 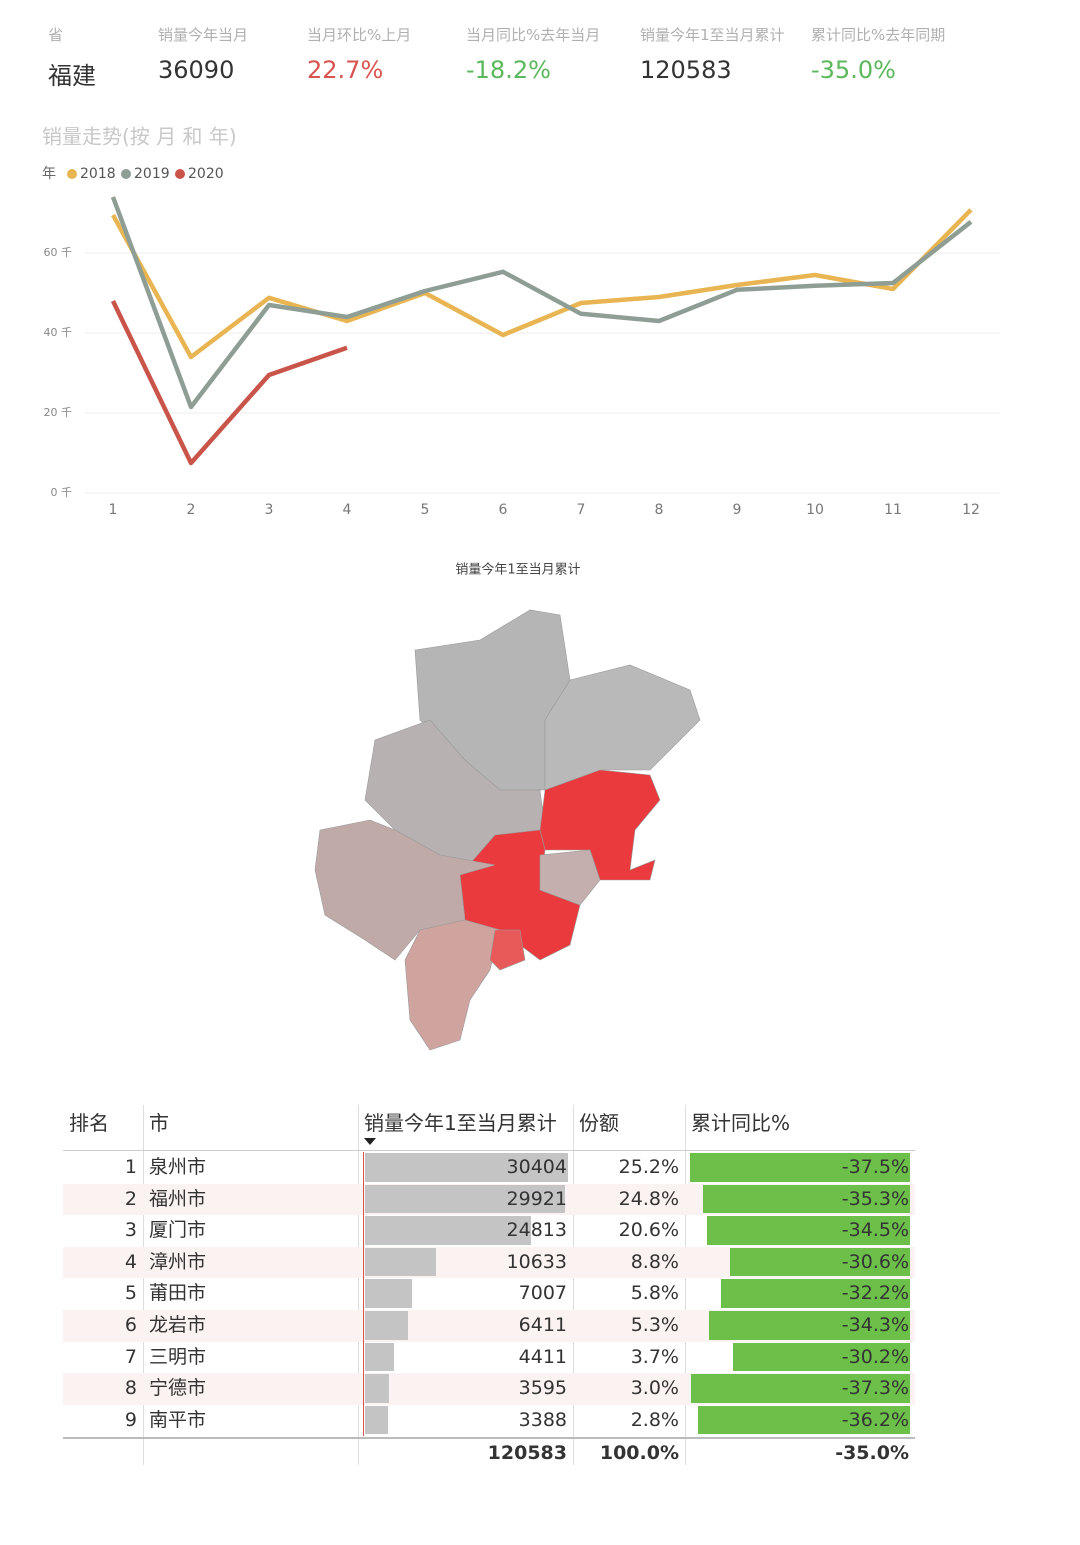 I want to click on x-tick-label: 5, so click(x=425, y=510).